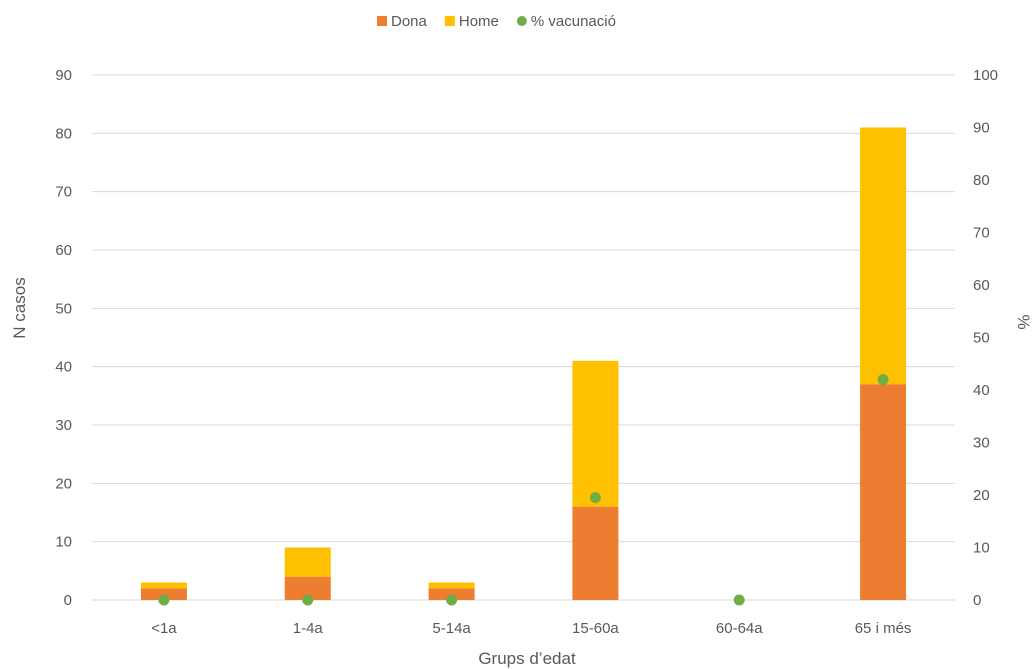 The image size is (1034, 669). I want to click on y-tick-label: 70, so click(63, 192).